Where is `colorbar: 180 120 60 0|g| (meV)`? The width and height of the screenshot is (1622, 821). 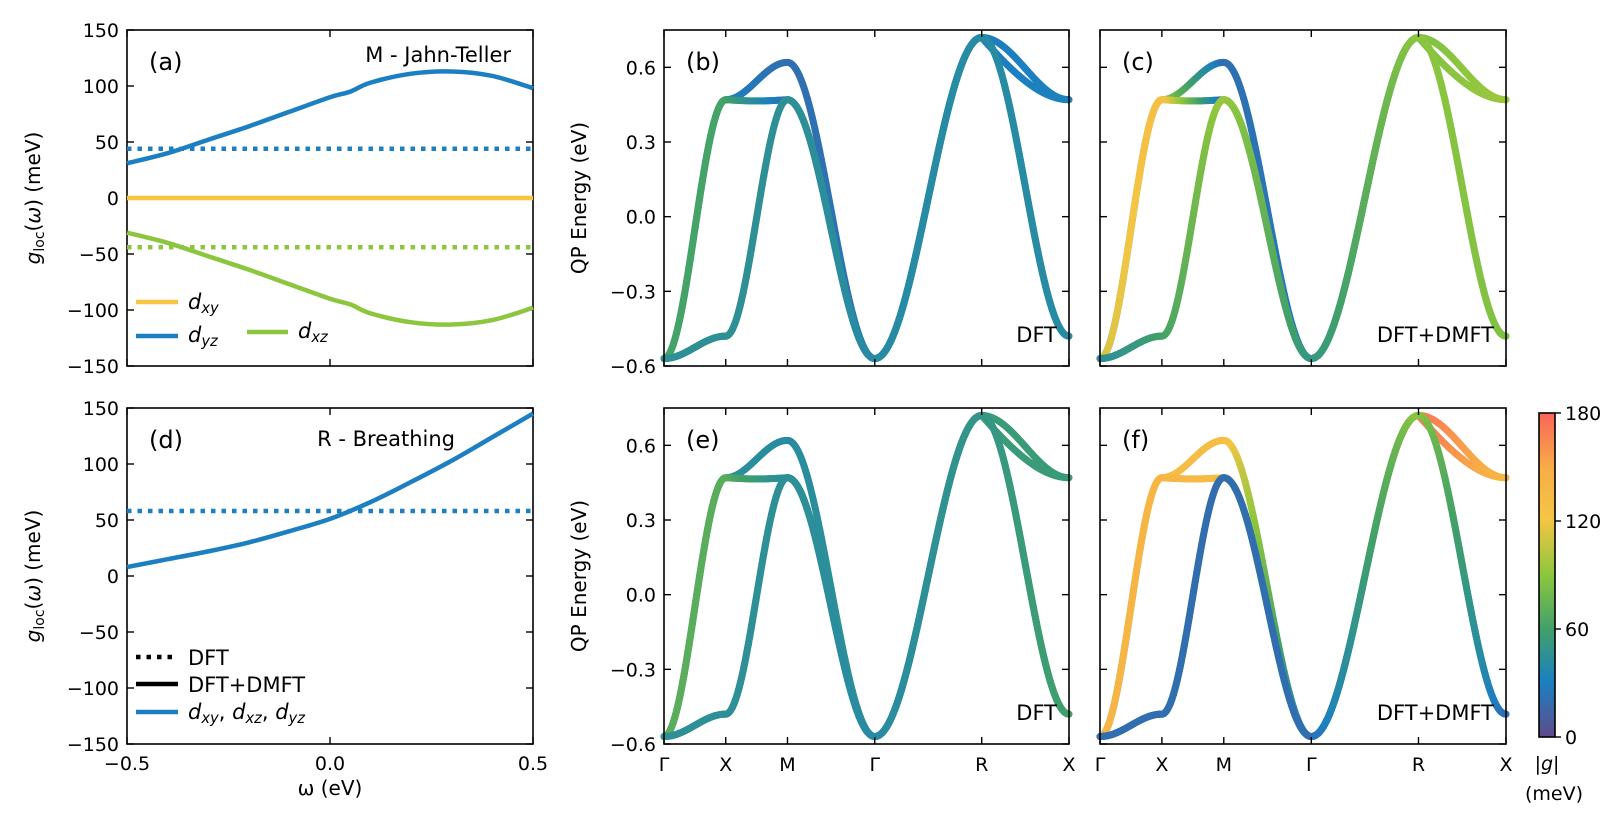 colorbar: 180 120 60 0|g| (meV) is located at coordinates (1563, 604).